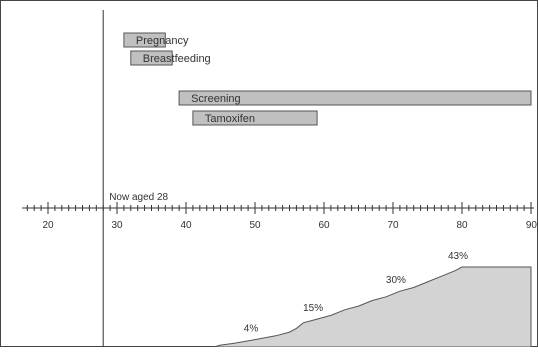 The height and width of the screenshot is (352, 538). Describe the element at coordinates (151, 58) in the screenshot. I see `bar-breastfeeding` at that location.